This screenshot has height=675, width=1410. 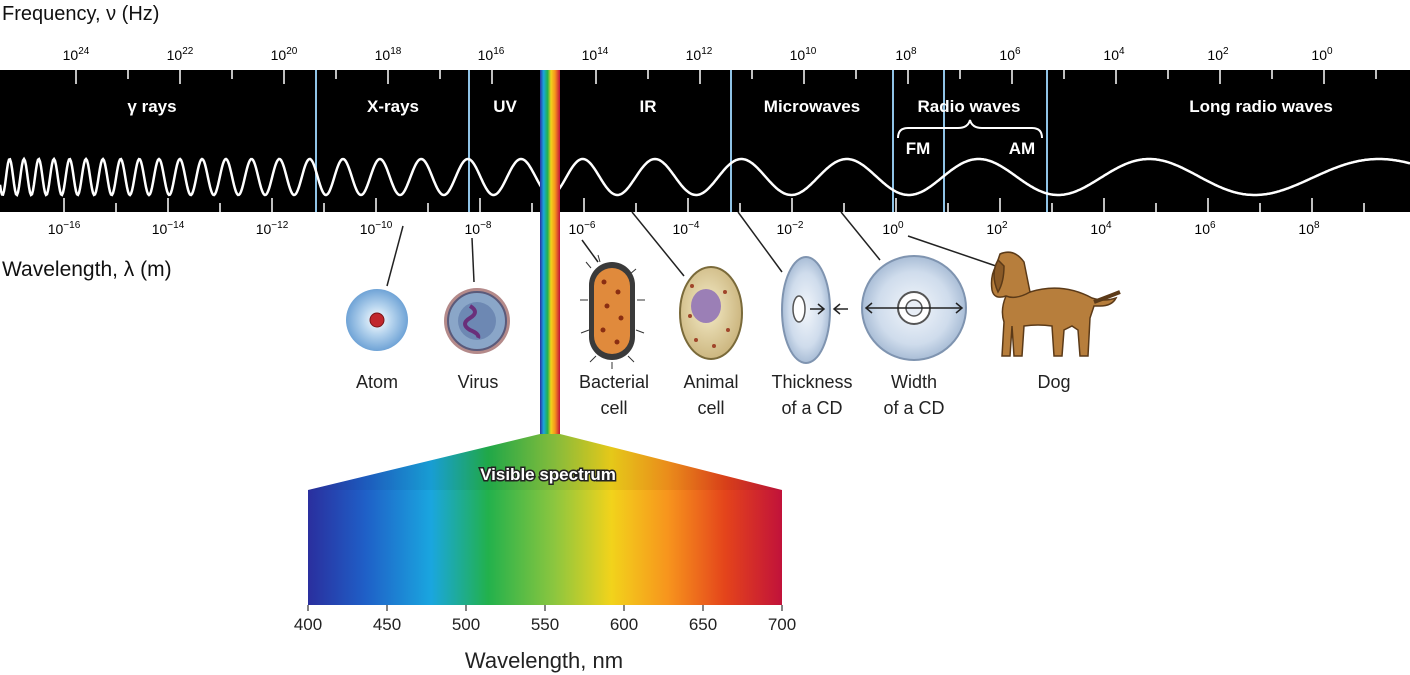 What do you see at coordinates (691, 249) in the screenshot?
I see `pointer-lines` at bounding box center [691, 249].